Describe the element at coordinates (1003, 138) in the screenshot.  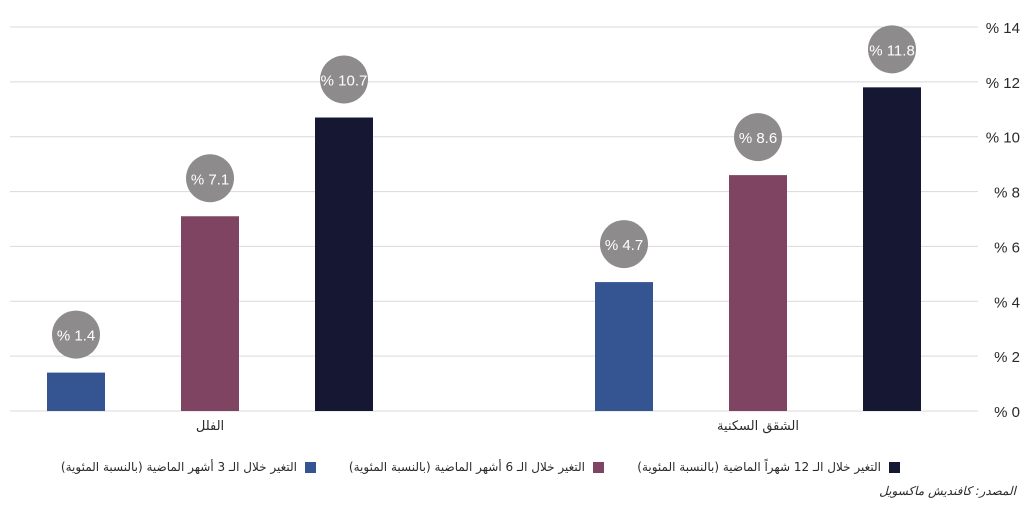
I see `y-tick-label: % 10` at that location.